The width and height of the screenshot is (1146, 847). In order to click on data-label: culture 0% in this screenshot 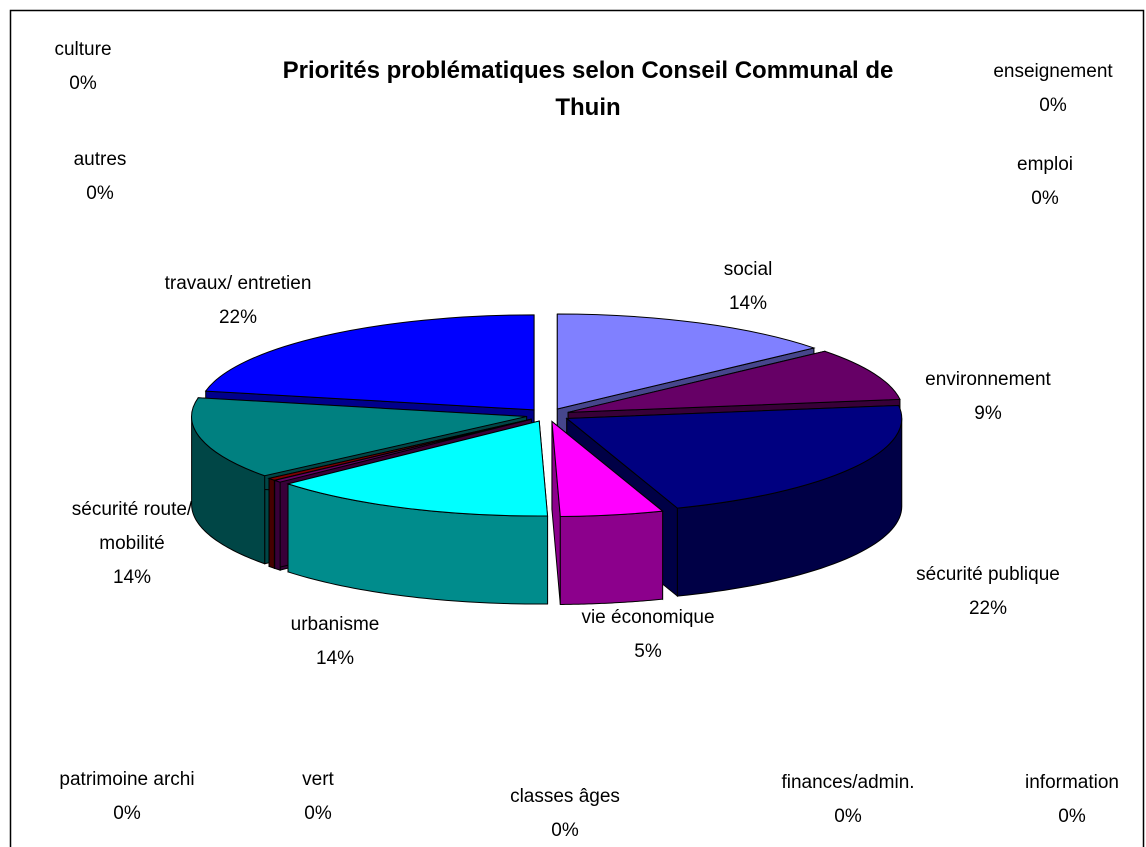, I will do `click(82, 67)`.